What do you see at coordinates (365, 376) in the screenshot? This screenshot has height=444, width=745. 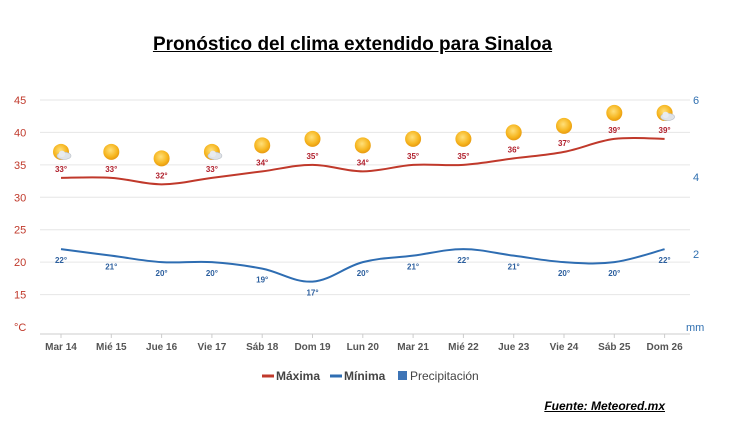 I see `legend-label: Mínima` at bounding box center [365, 376].